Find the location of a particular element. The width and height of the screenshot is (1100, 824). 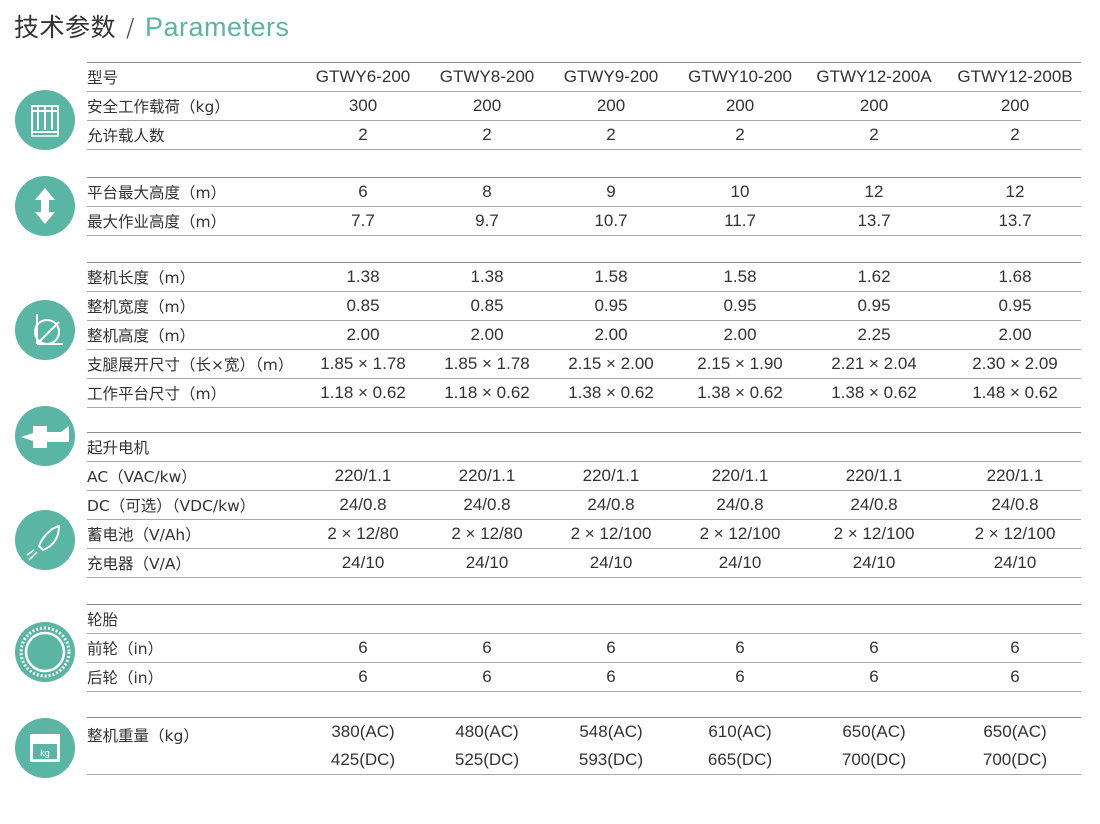

page-title: 技术参数 / Parameters is located at coordinates (152, 26).